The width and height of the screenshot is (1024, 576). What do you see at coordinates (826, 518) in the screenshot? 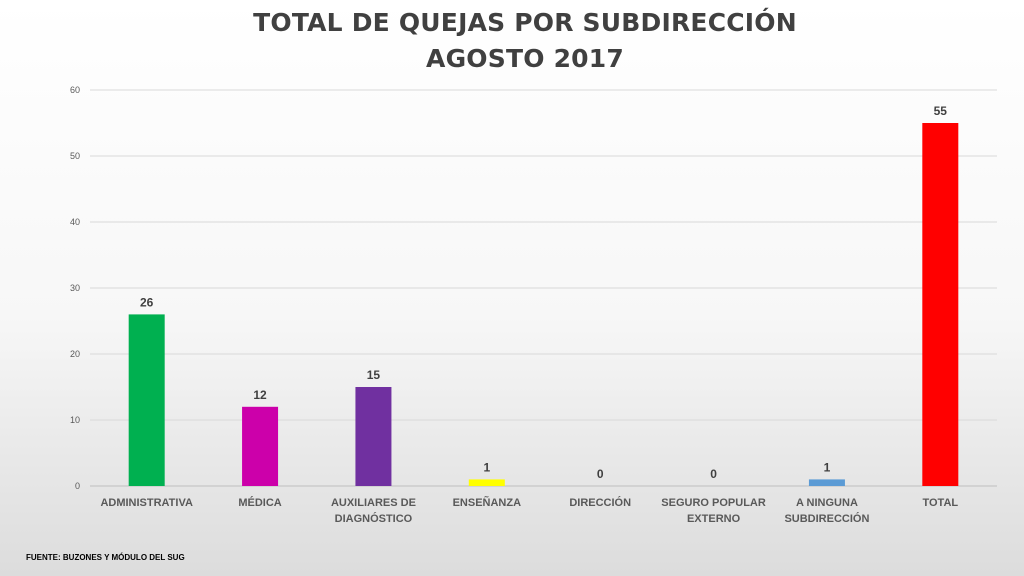
I see `x-tick-label: SUBDIRECCIÓN` at bounding box center [826, 518].